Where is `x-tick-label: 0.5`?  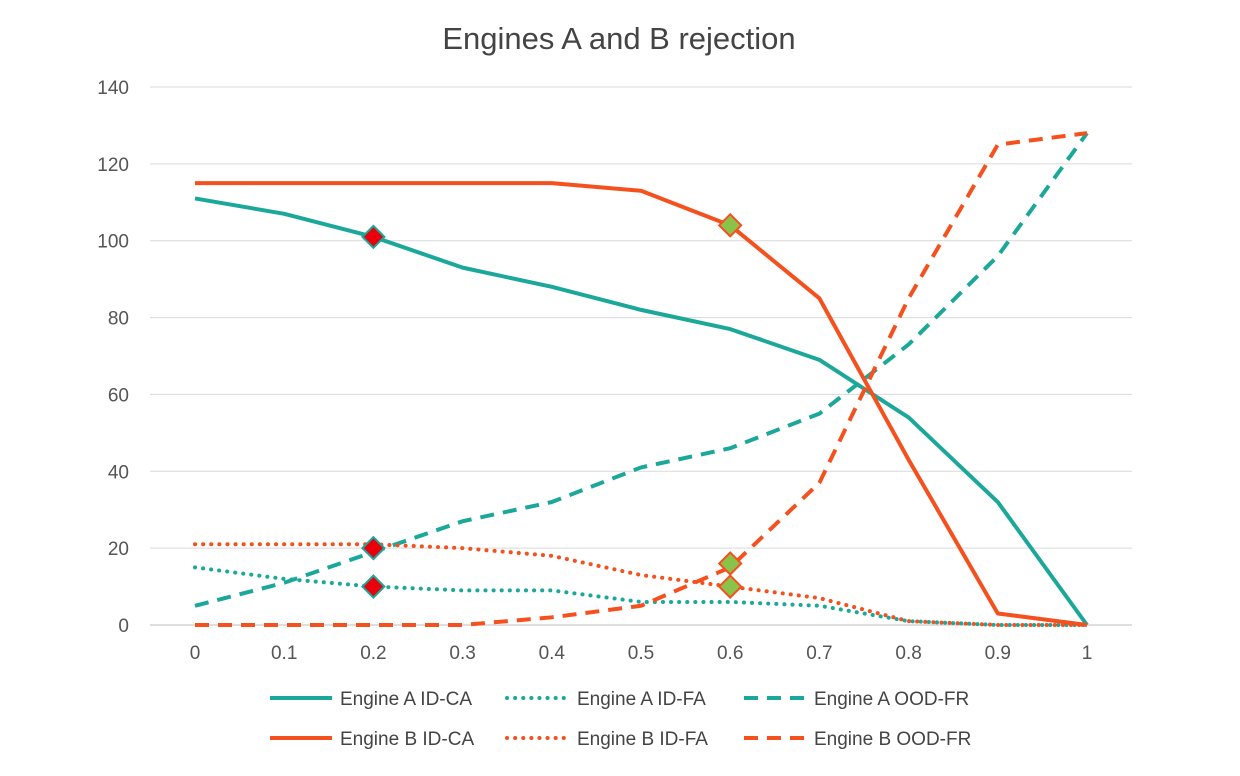 x-tick-label: 0.5 is located at coordinates (641, 653).